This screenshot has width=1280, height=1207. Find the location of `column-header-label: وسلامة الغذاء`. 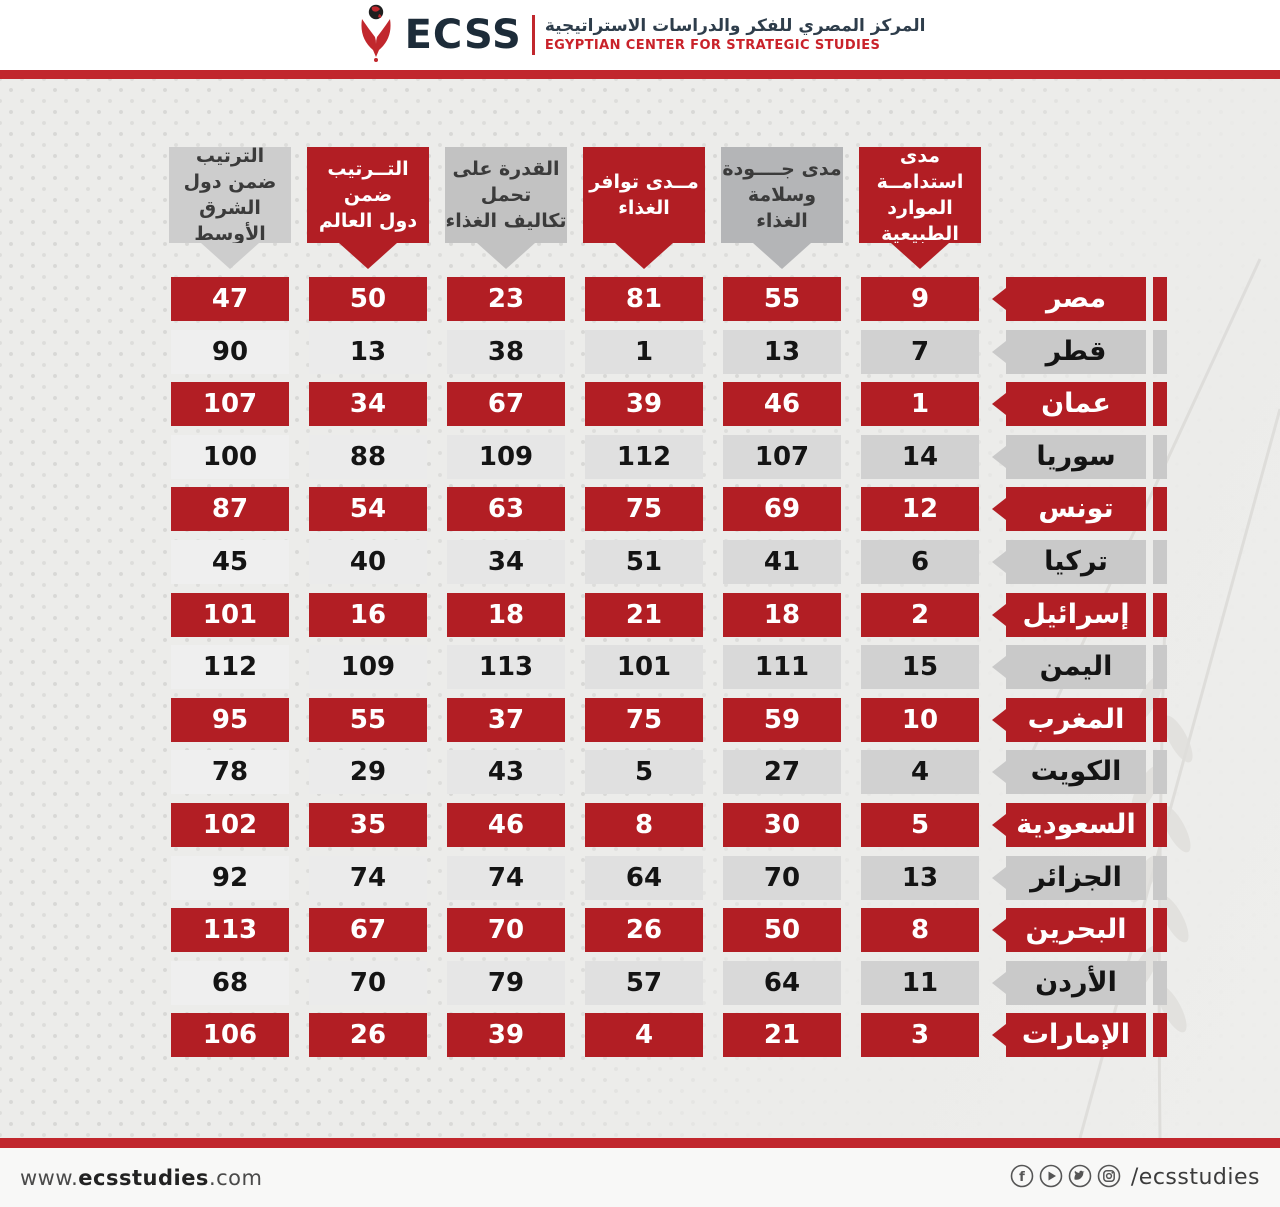

column-header-label: وسلامة الغذاء is located at coordinates (782, 208).